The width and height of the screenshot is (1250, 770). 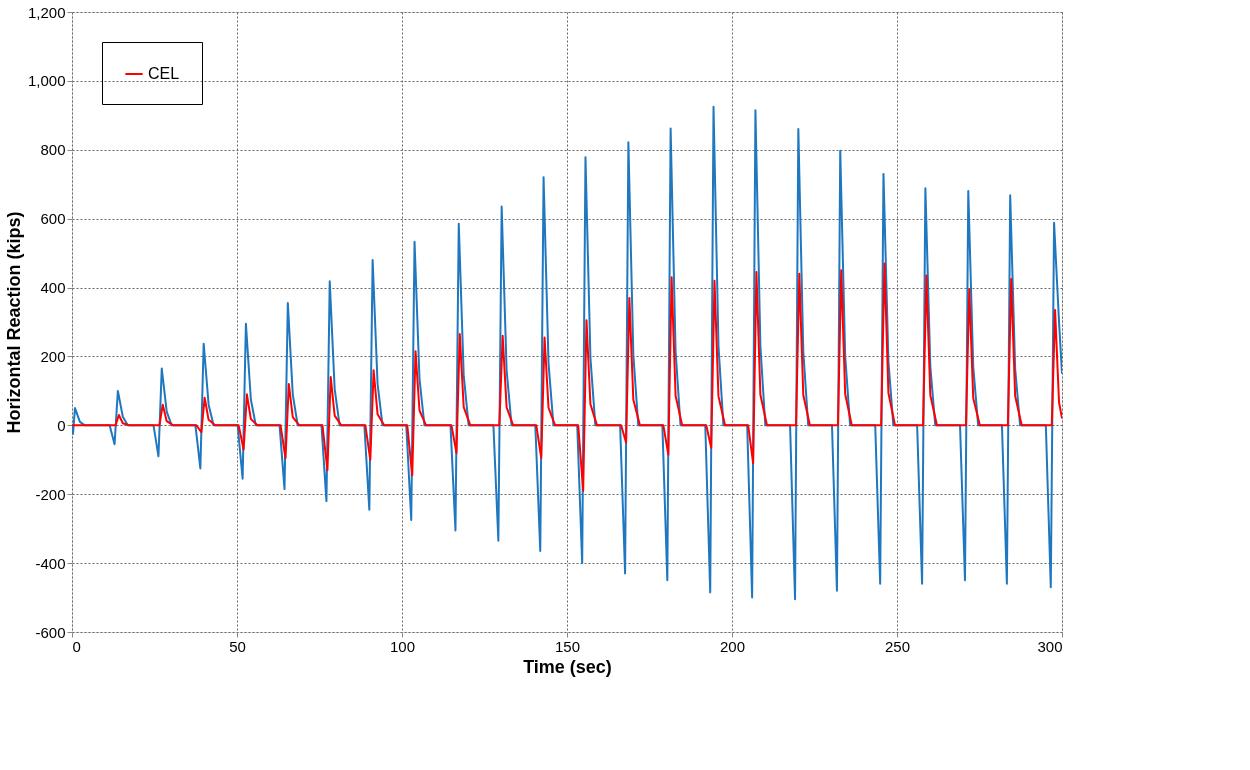 What do you see at coordinates (50, 563) in the screenshot?
I see `y-tick-label: -400` at bounding box center [50, 563].